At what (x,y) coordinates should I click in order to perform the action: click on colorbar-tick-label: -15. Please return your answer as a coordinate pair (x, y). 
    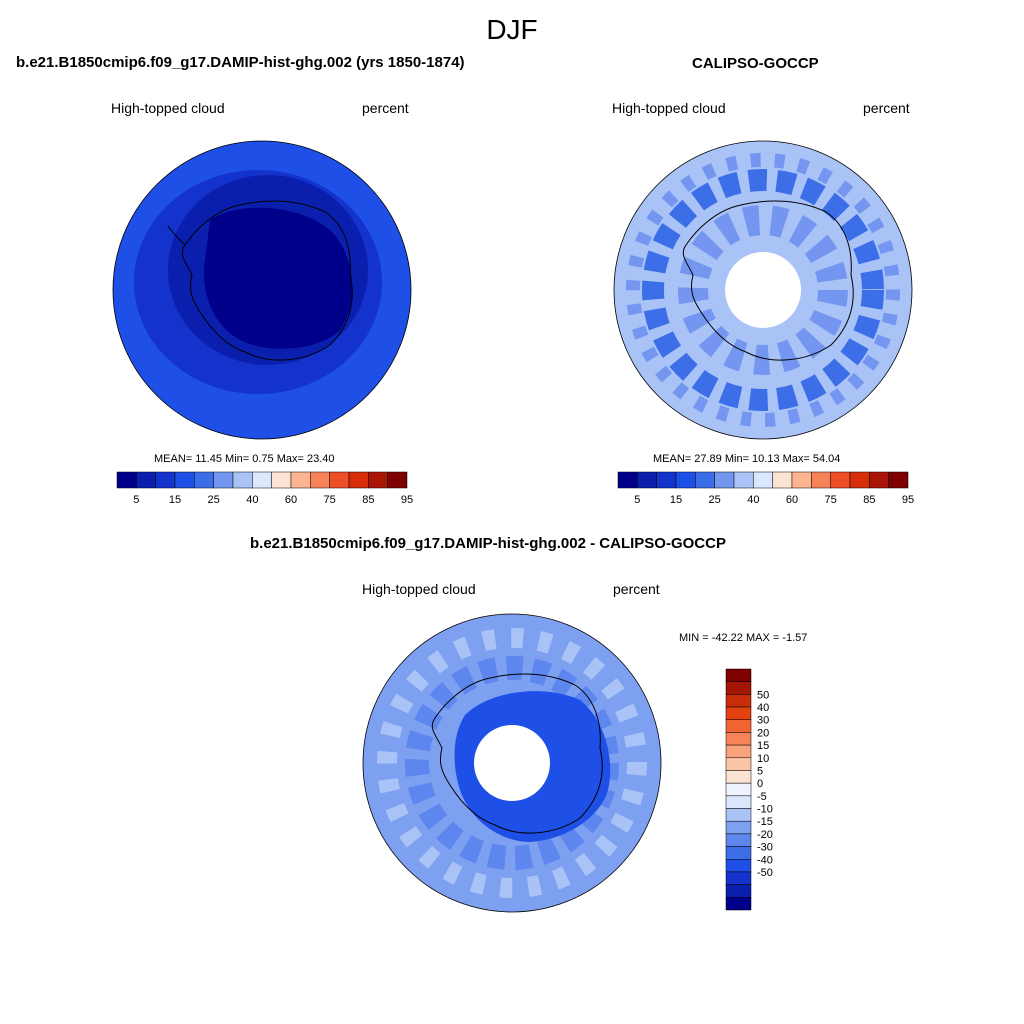
    Looking at the image, I should click on (765, 822).